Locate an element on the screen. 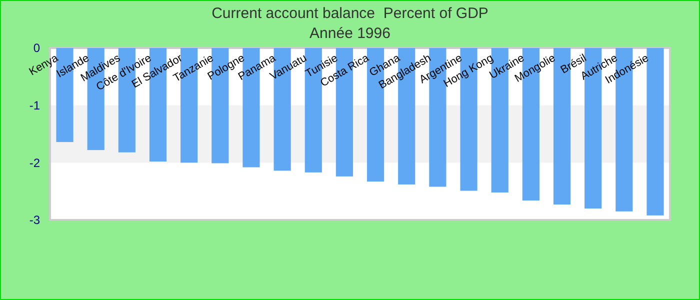  chart-title: Current account balance Percent of GDP is located at coordinates (350, 13).